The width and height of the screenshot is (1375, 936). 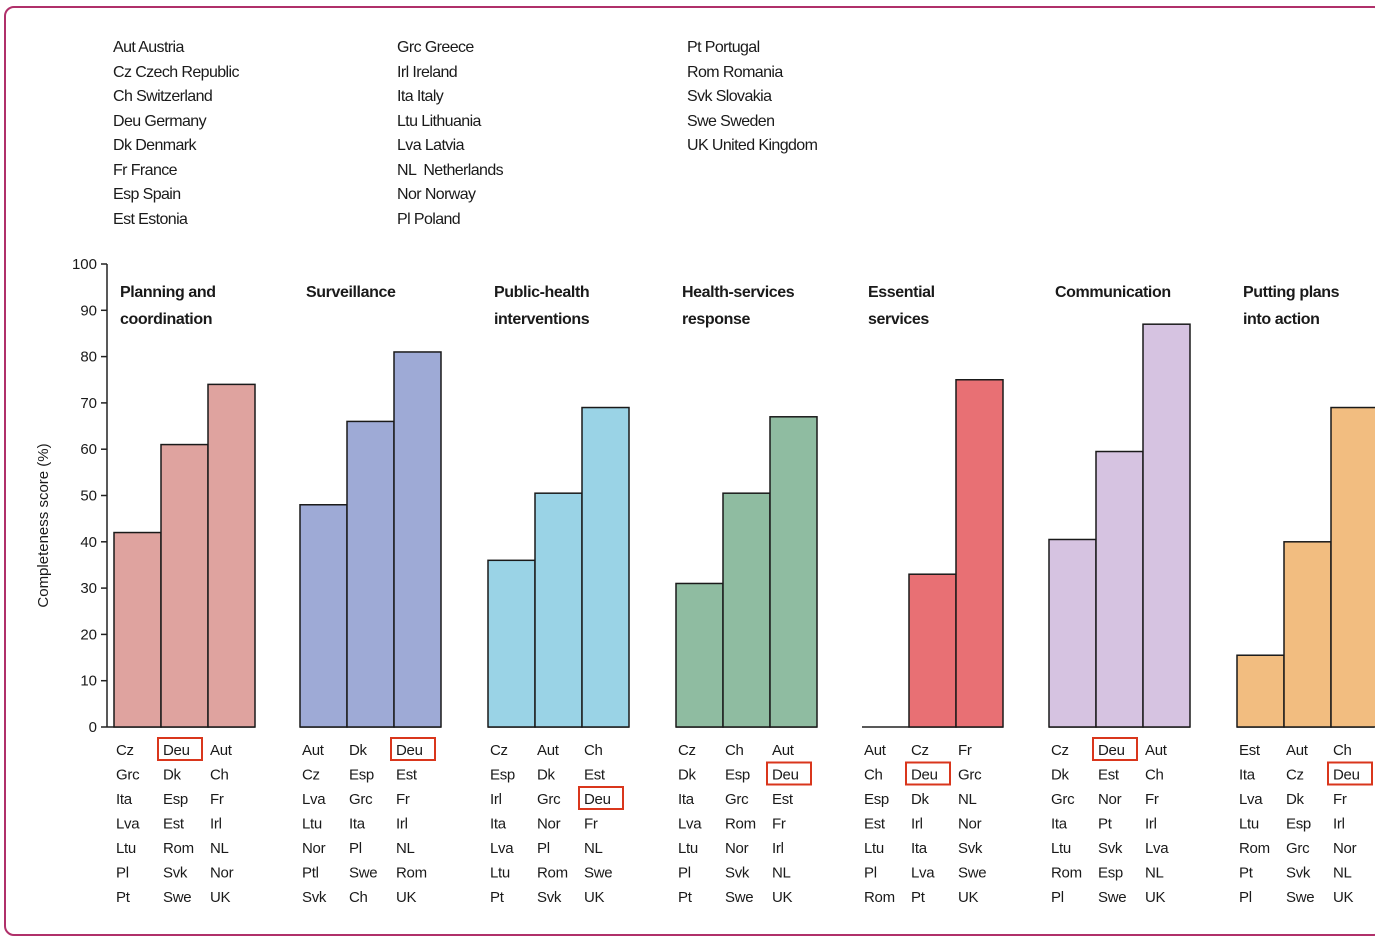 What do you see at coordinates (1291, 292) in the screenshot?
I see `group-title: Putting plans` at bounding box center [1291, 292].